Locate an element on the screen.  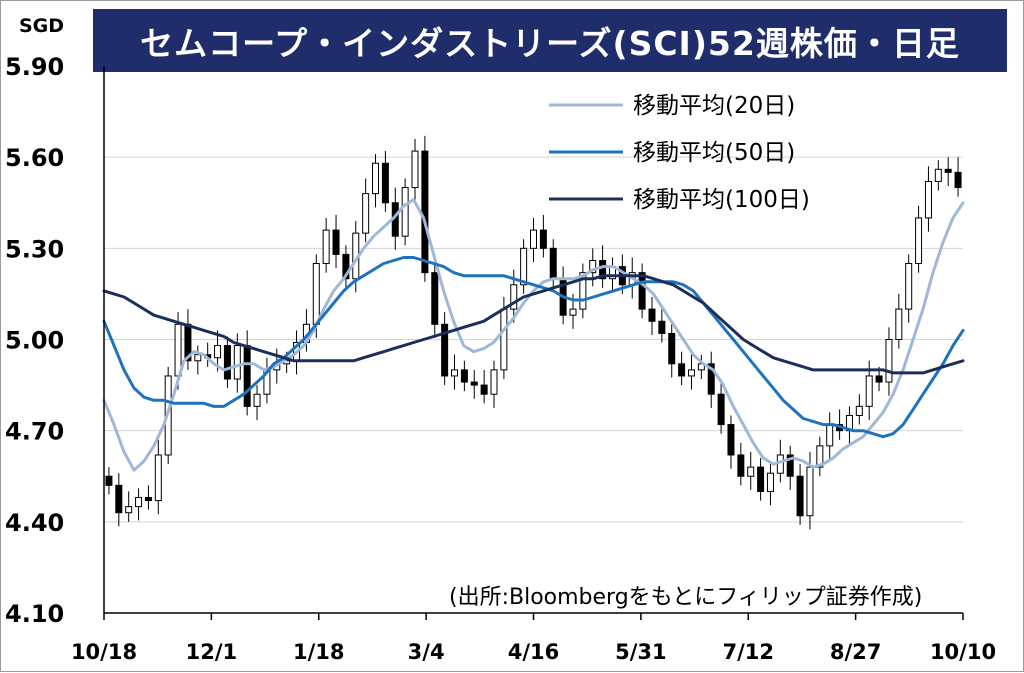
y-tick-label: 5.30 is located at coordinates (34, 249).